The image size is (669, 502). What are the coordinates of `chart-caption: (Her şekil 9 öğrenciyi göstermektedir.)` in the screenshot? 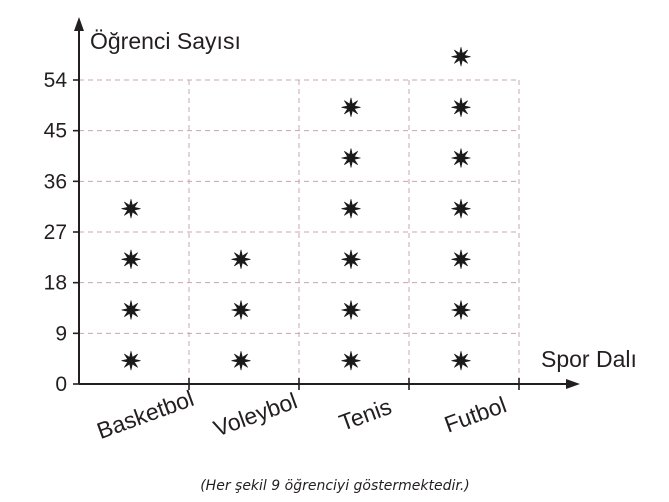 It's located at (335, 486).